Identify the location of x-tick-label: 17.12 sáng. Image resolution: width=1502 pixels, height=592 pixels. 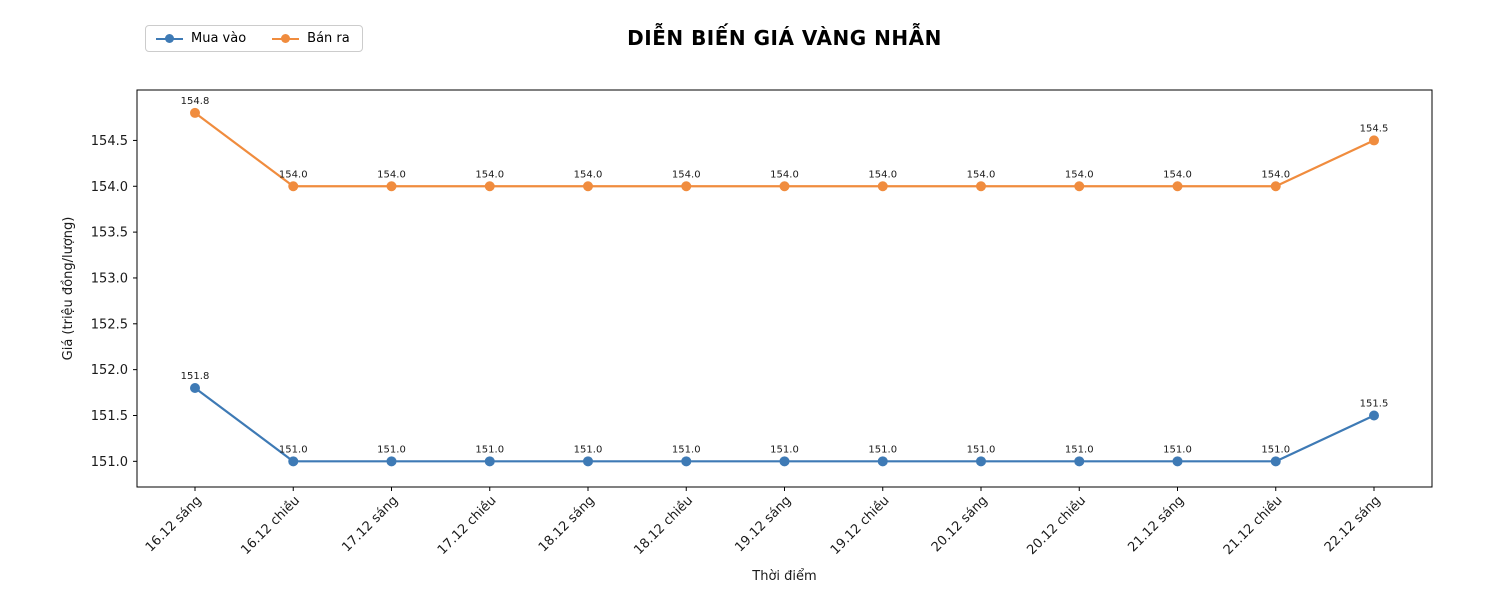
(370, 524).